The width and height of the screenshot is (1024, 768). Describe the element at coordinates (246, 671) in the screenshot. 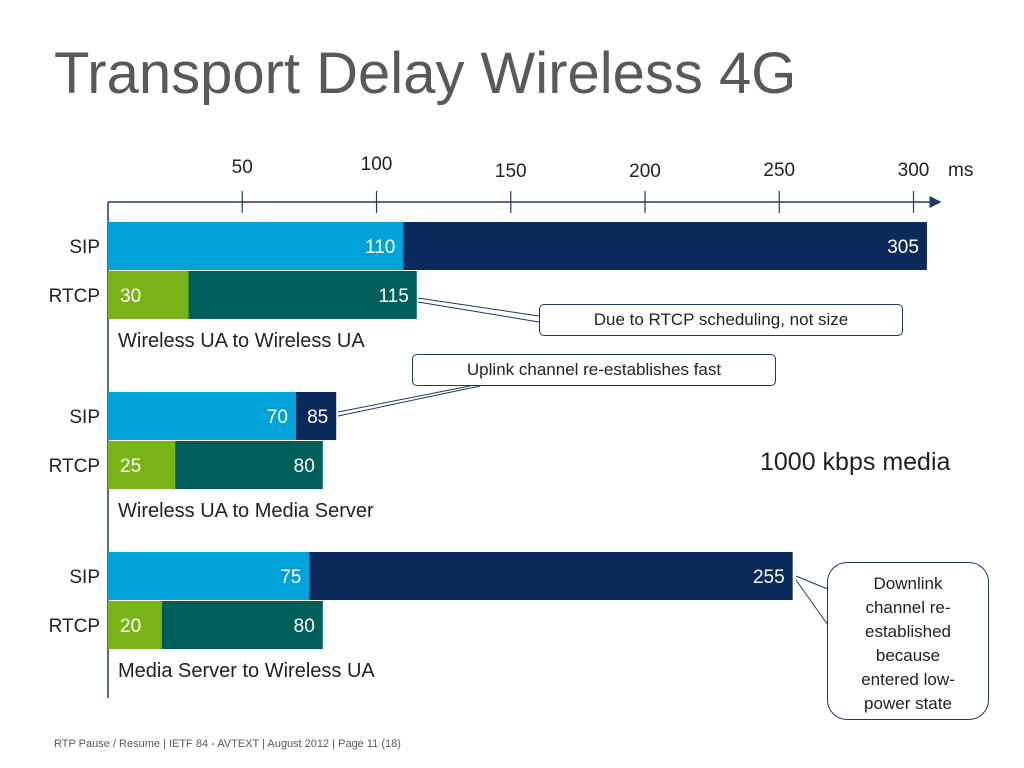

I see `group-caption: Media Server to Wireless UA` at that location.